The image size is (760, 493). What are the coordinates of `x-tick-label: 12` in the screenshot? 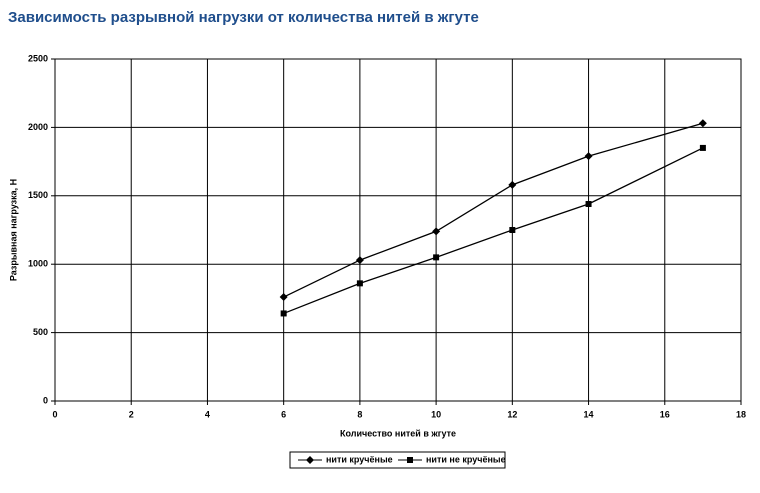 It's located at (512, 414).